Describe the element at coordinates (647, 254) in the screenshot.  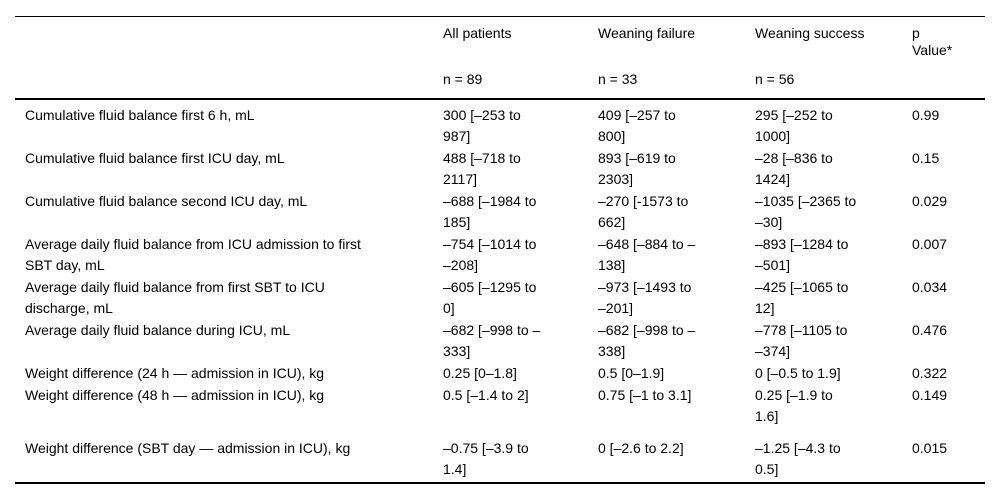
I see `cell-weaning-failure: –648 [–884 to –138]` at that location.